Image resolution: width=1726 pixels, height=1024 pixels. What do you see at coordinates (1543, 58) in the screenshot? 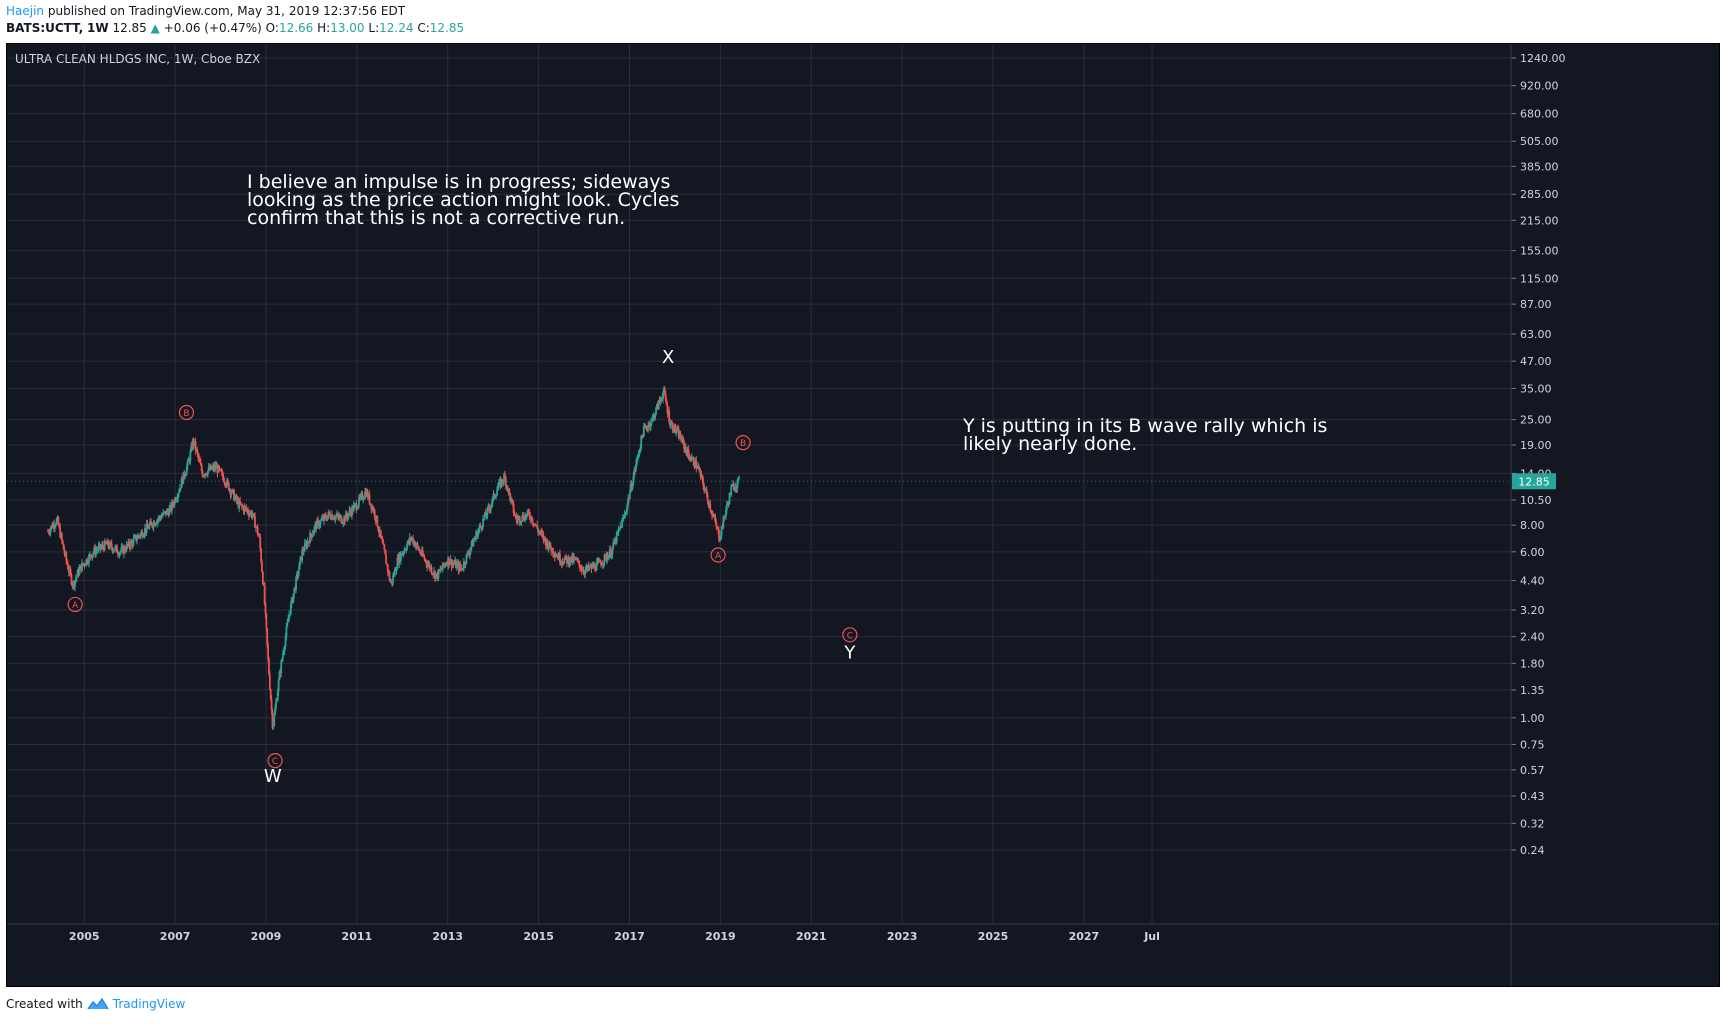
I see `price-tick-label: 1240.00` at bounding box center [1543, 58].